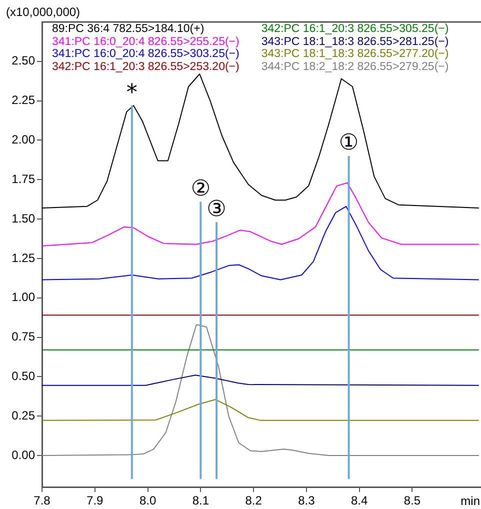 The width and height of the screenshot is (481, 509). I want to click on annotation: *, so click(132, 93).